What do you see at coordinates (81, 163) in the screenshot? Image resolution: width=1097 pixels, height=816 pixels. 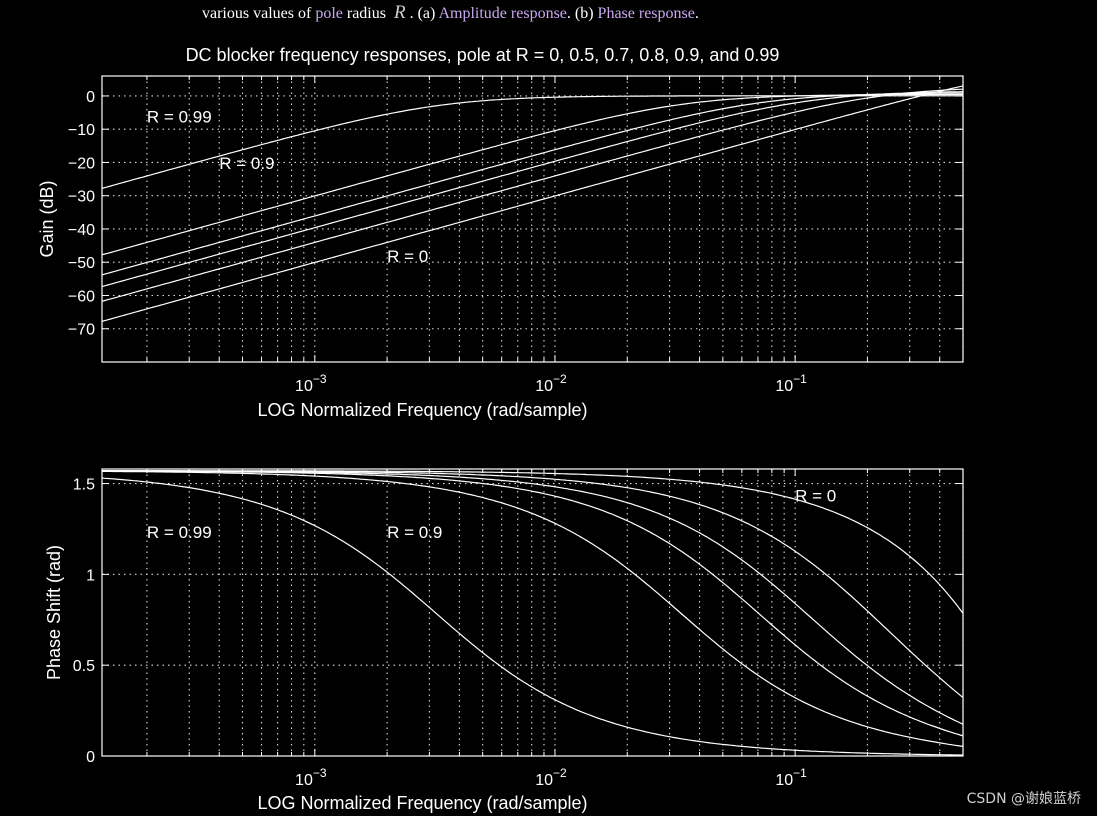 I see `y-tick-label: −20` at bounding box center [81, 163].